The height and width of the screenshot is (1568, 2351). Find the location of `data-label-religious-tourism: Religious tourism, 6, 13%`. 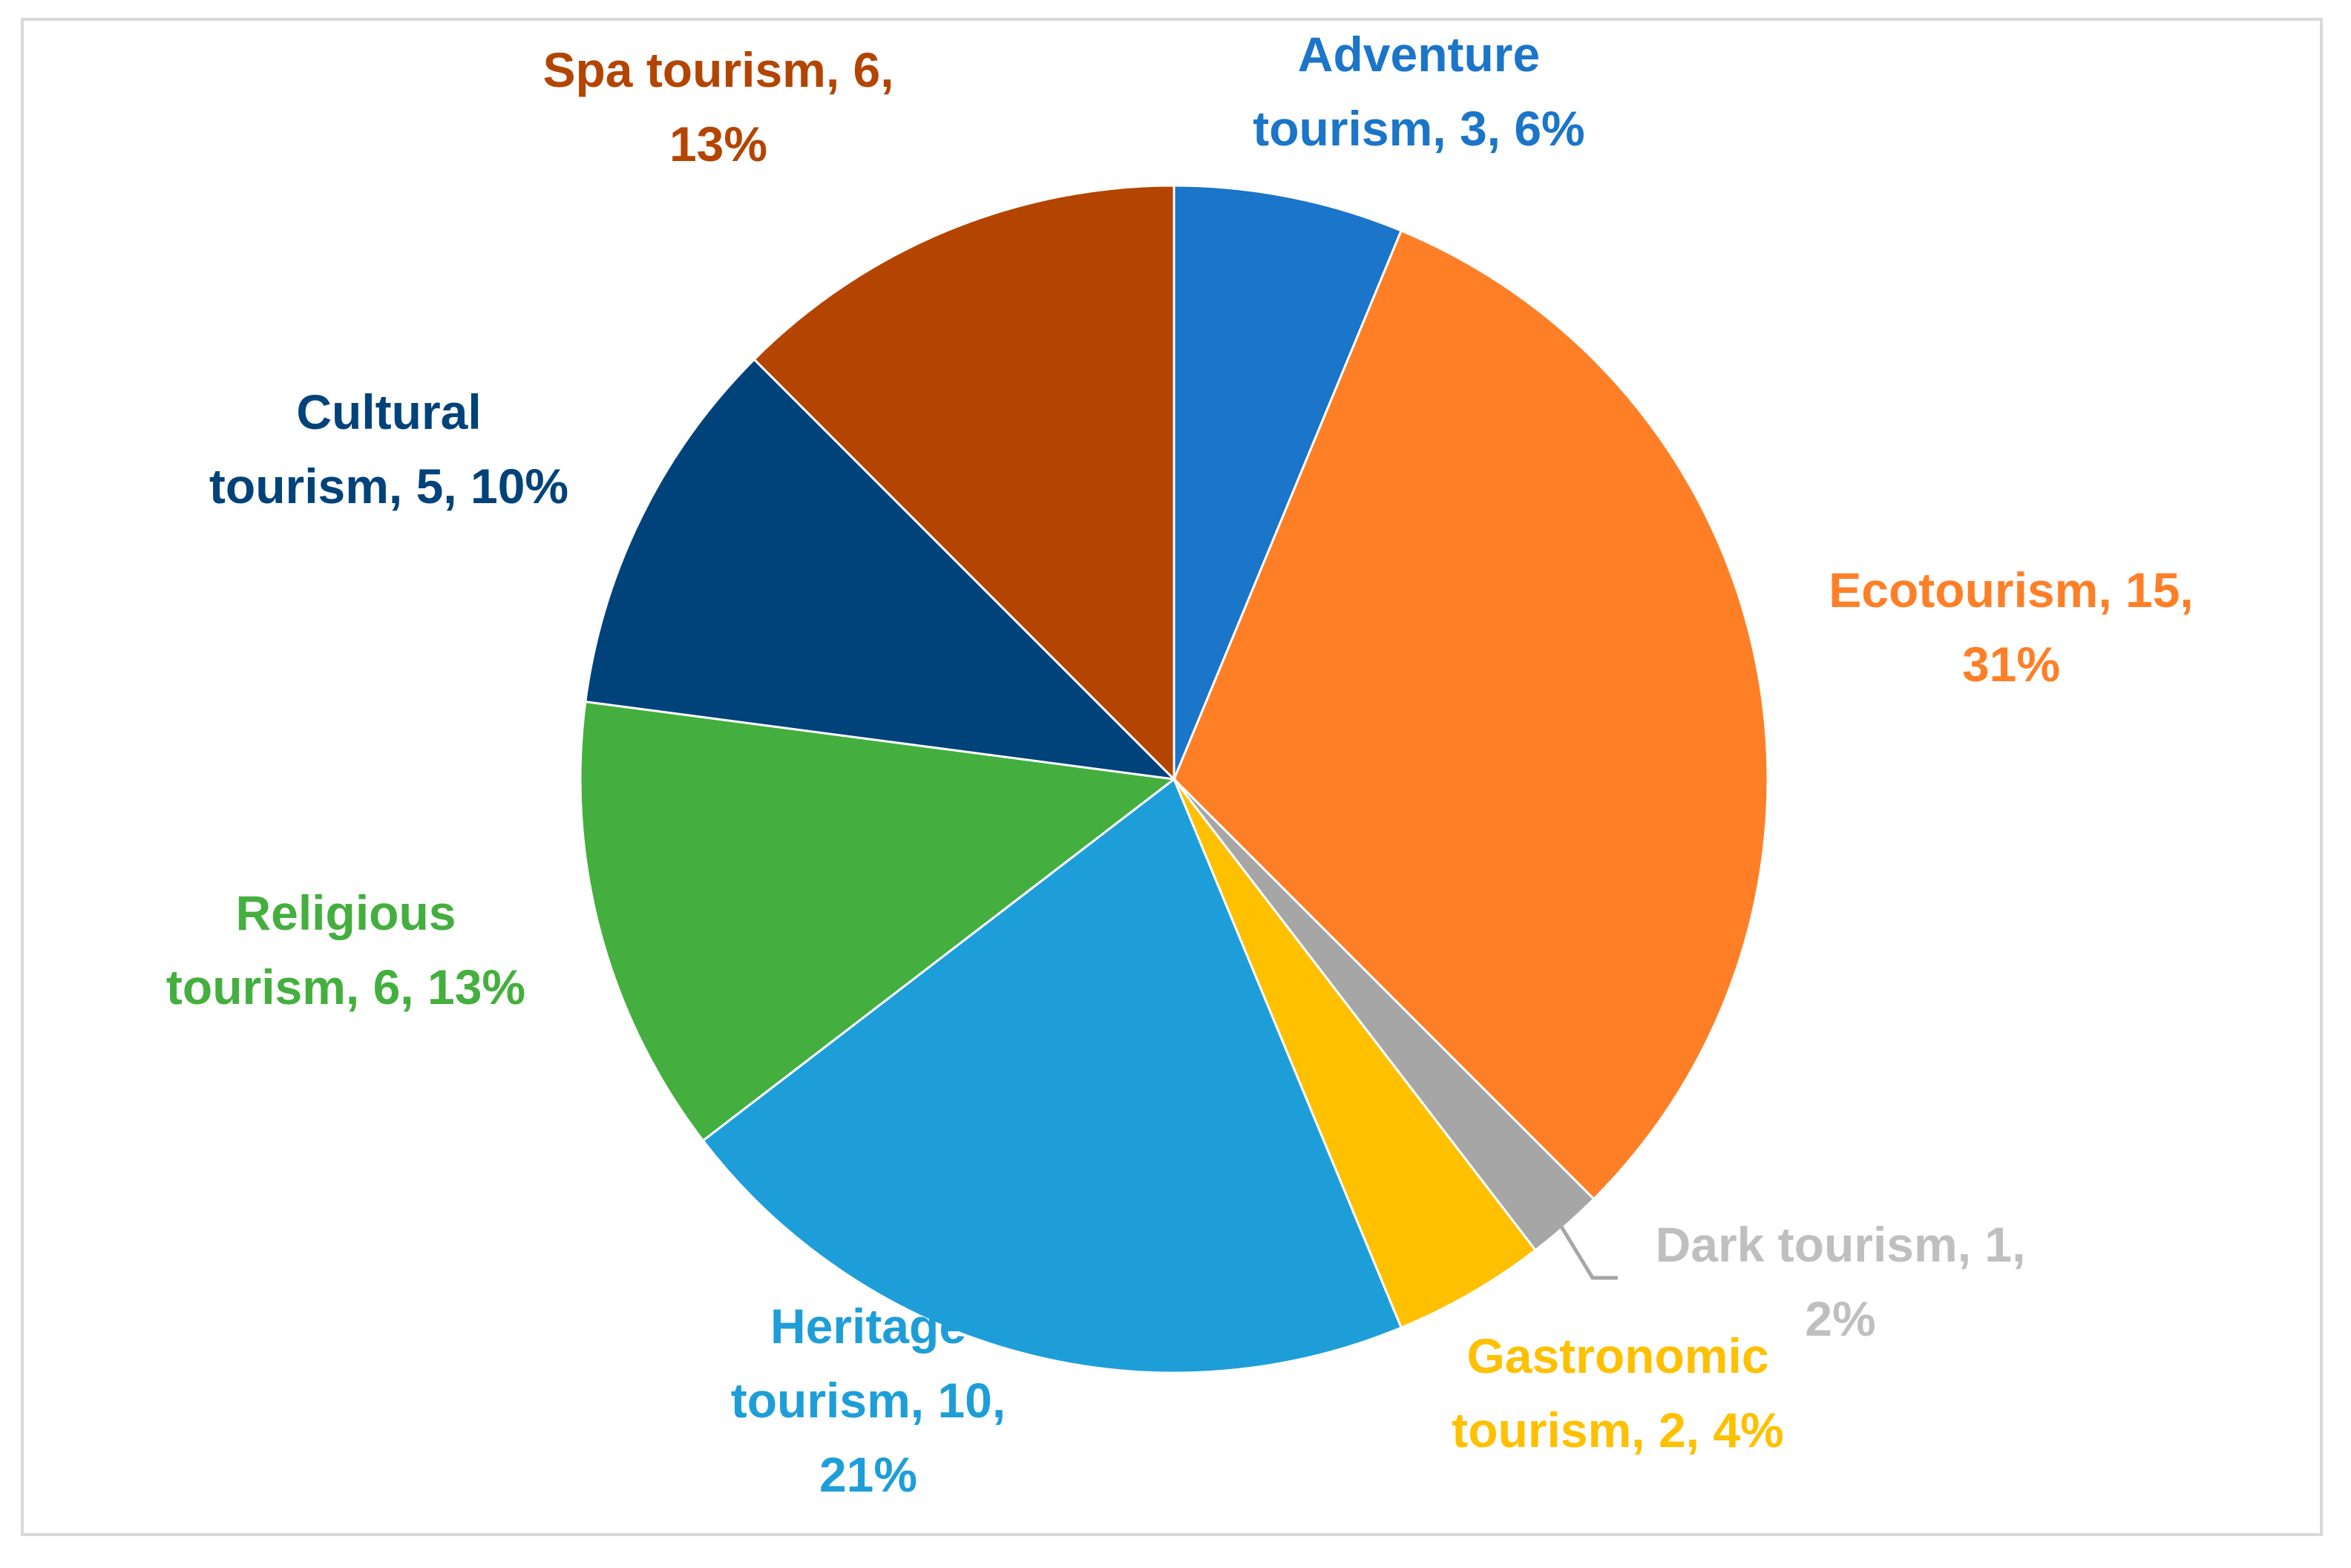

data-label-religious-tourism: Religious tourism, 6, 13% is located at coordinates (345, 949).